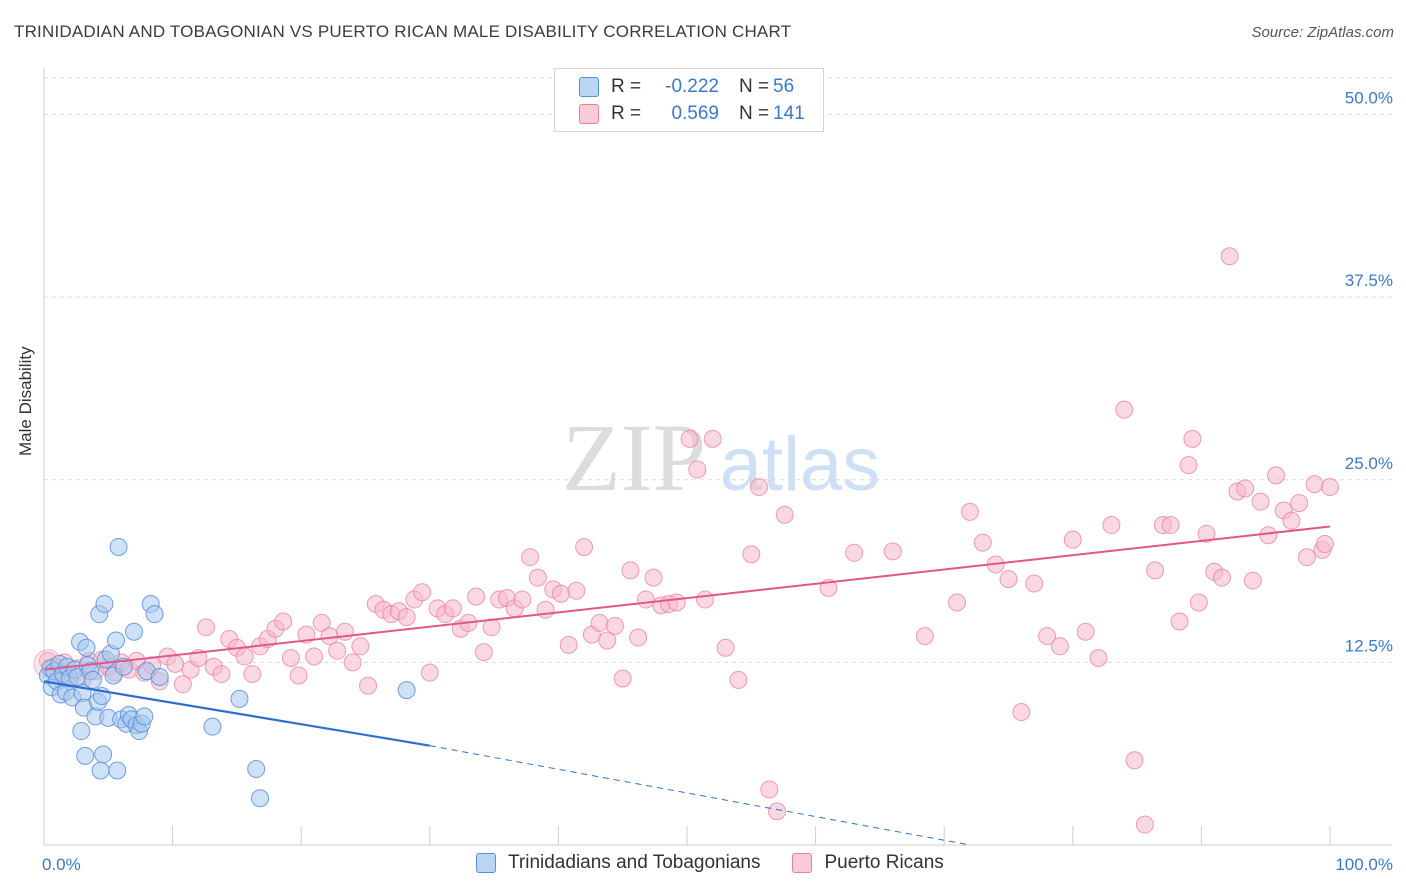  Describe the element at coordinates (789, 113) in the screenshot. I see `legend-n-value: 141` at that location.